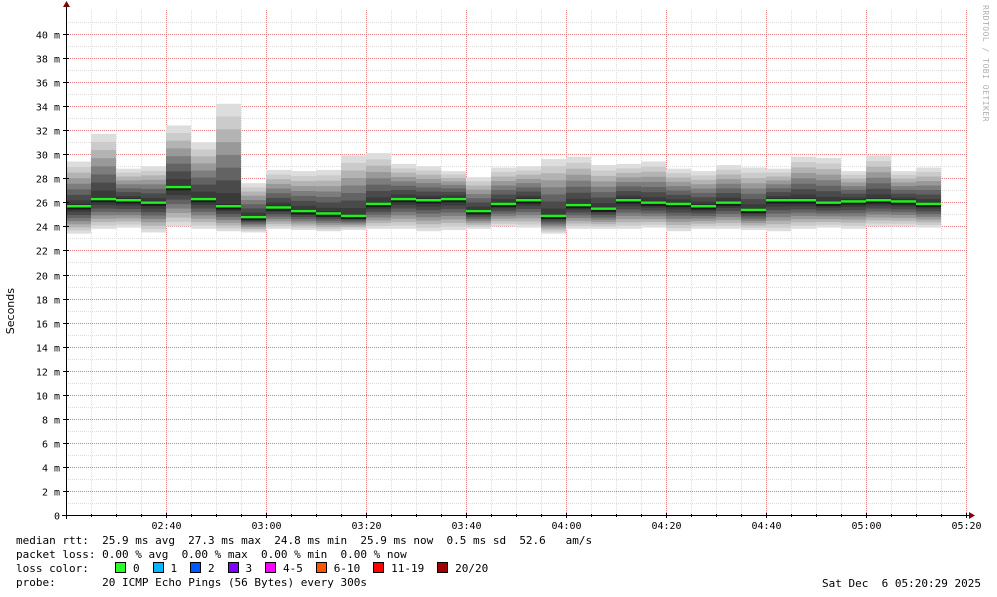 The image size is (997, 597). Describe the element at coordinates (466, 526) in the screenshot. I see `x-tick-label: 03:40` at that location.